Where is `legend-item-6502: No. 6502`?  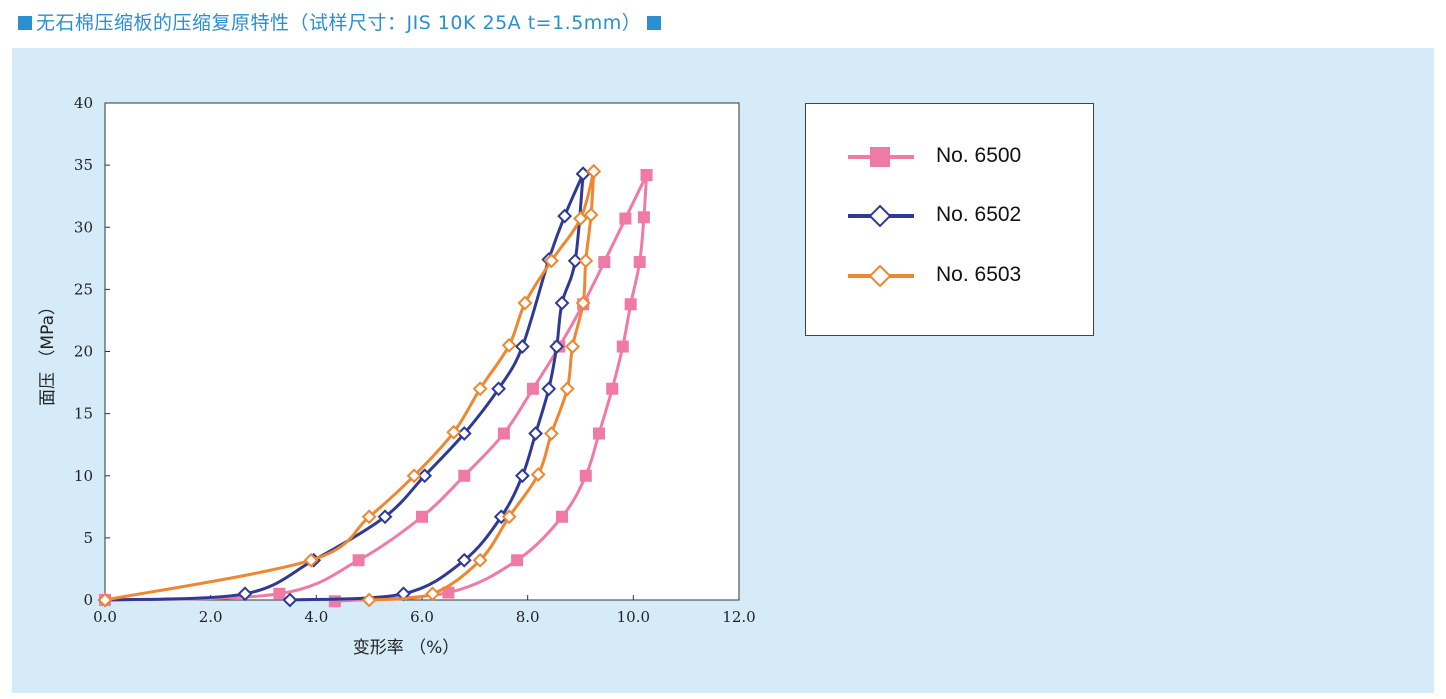
legend-item-6502: No. 6502 is located at coordinates (958, 216).